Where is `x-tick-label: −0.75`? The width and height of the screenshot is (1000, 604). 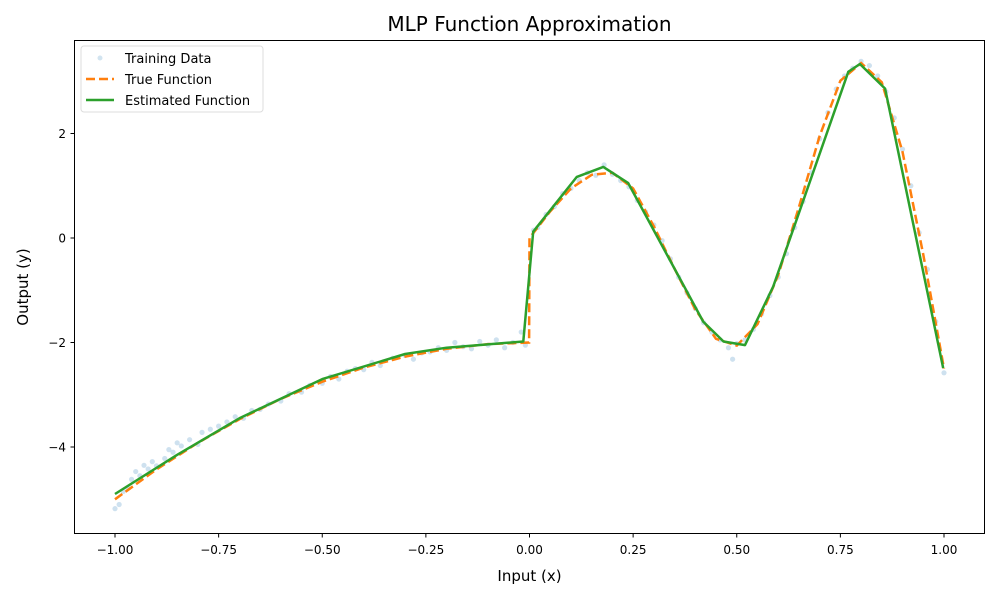 x-tick-label: −0.75 is located at coordinates (218, 550).